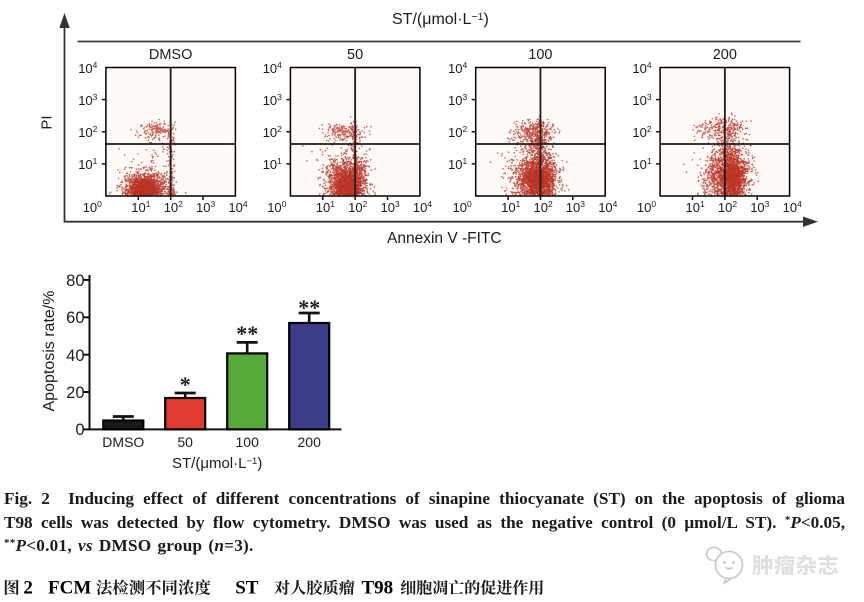 The height and width of the screenshot is (602, 864). What do you see at coordinates (247, 588) in the screenshot?
I see `svg-text: ST` at bounding box center [247, 588].